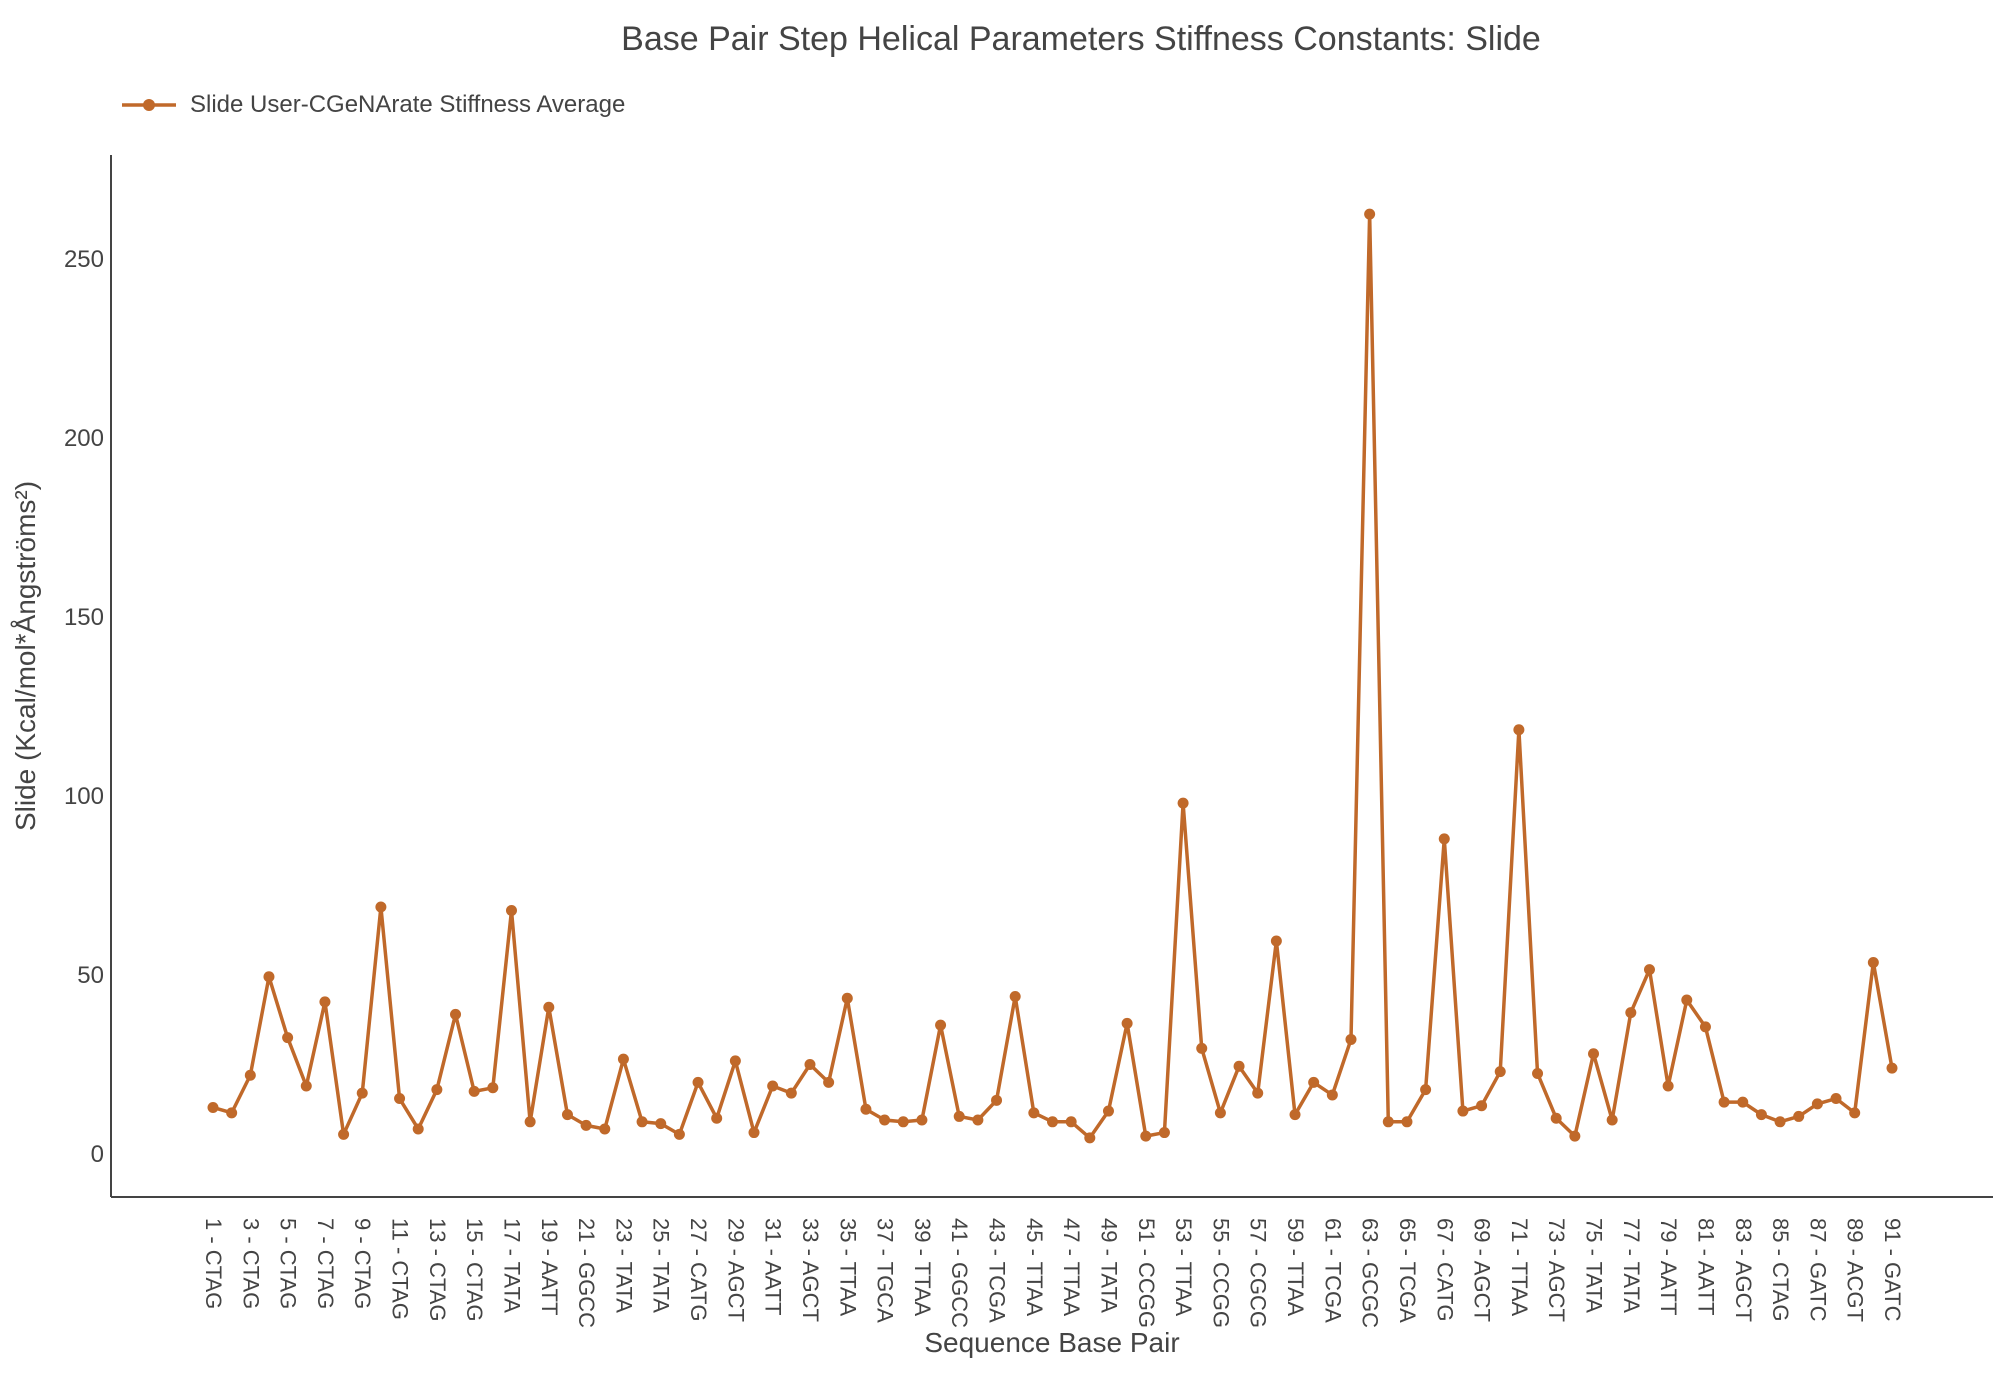 The image size is (2006, 1382). I want to click on y-tick-label: 150, so click(84, 617).